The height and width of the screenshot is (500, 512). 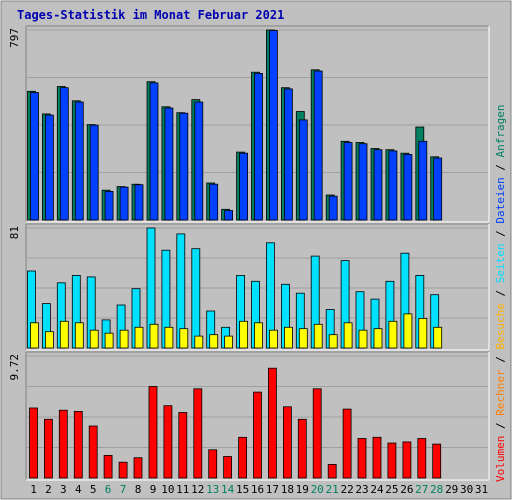 I want to click on y-max-label: 9.72, so click(x=14, y=367).